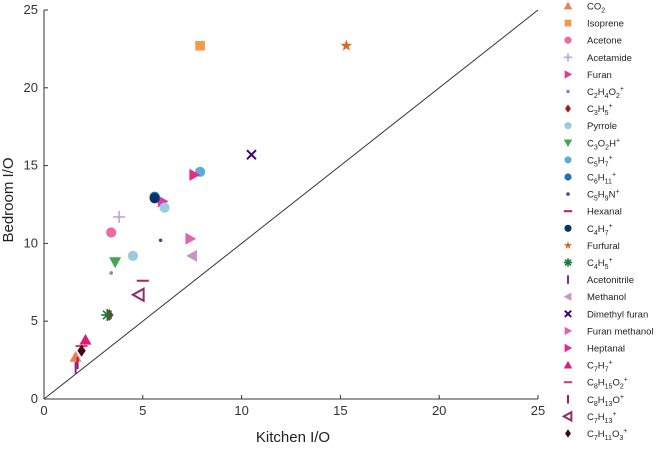 This screenshot has height=450, width=661. I want to click on legend-item: Acetonitrile, so click(600, 280).